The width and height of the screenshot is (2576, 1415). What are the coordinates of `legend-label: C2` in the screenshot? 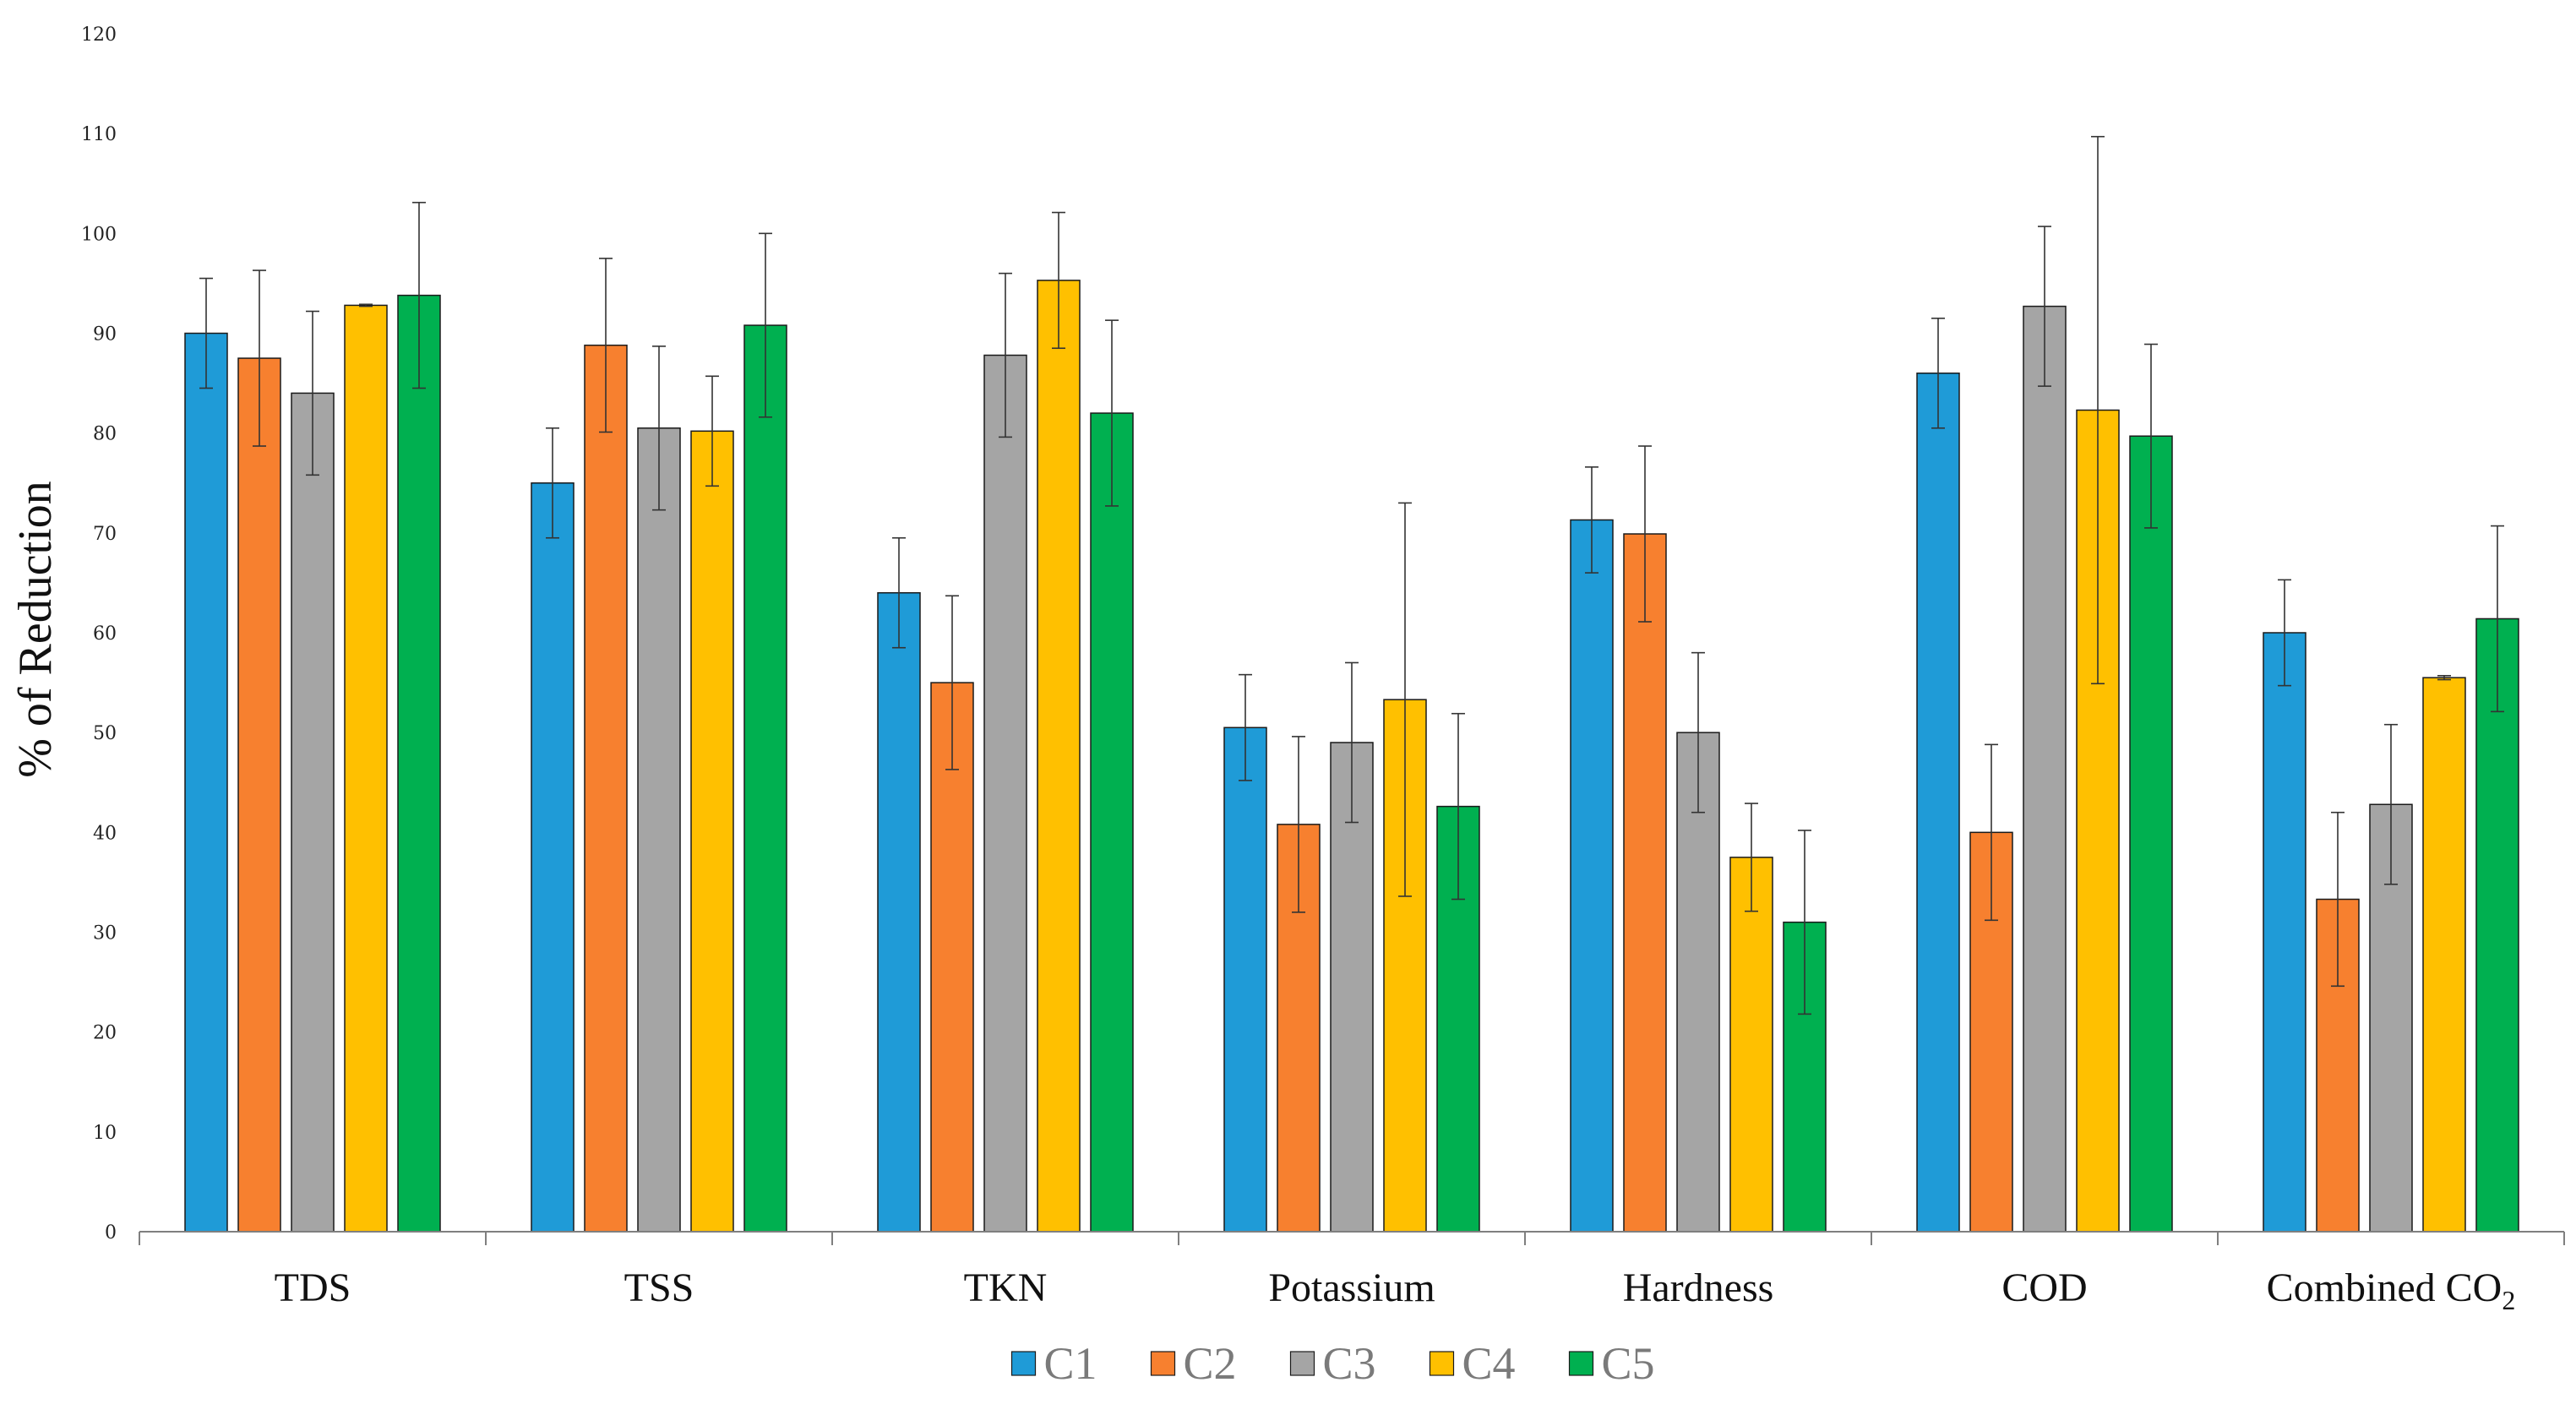 It's located at (1210, 1363).